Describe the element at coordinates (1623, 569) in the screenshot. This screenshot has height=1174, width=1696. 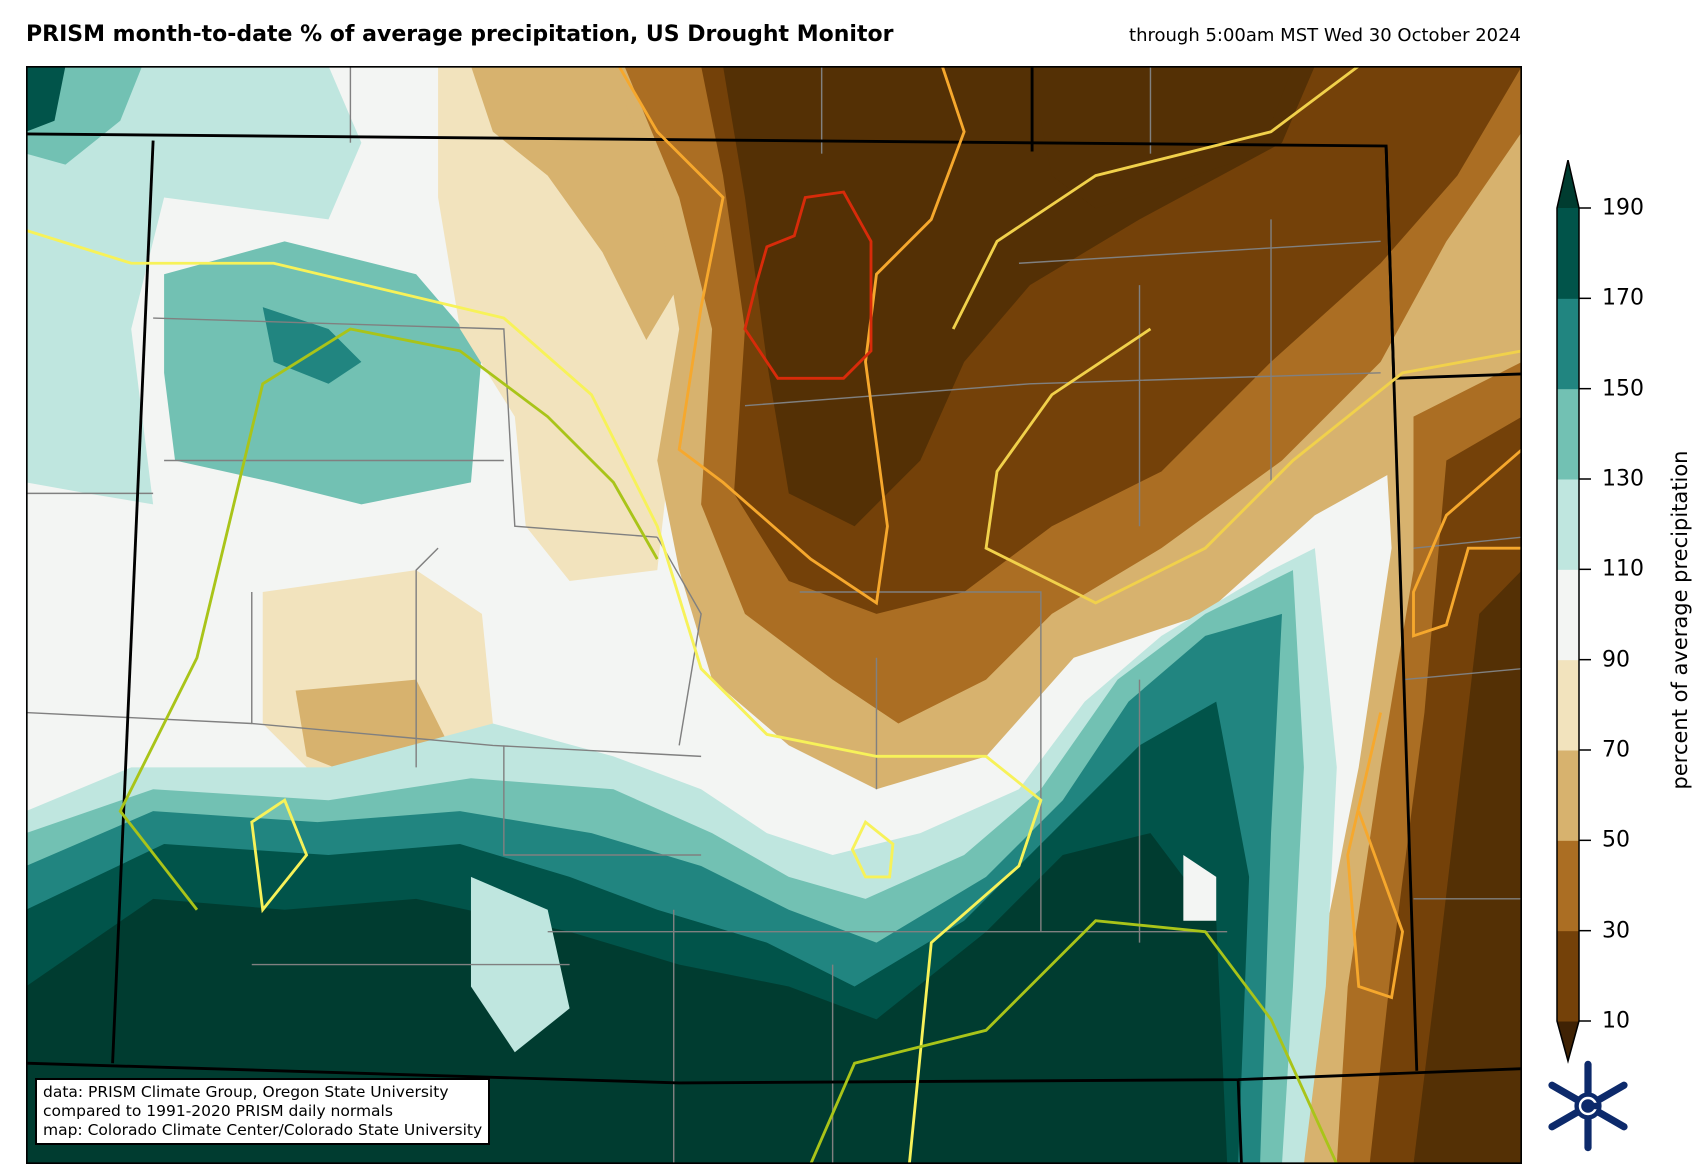
I see `colorbar-tick-label: 110` at that location.